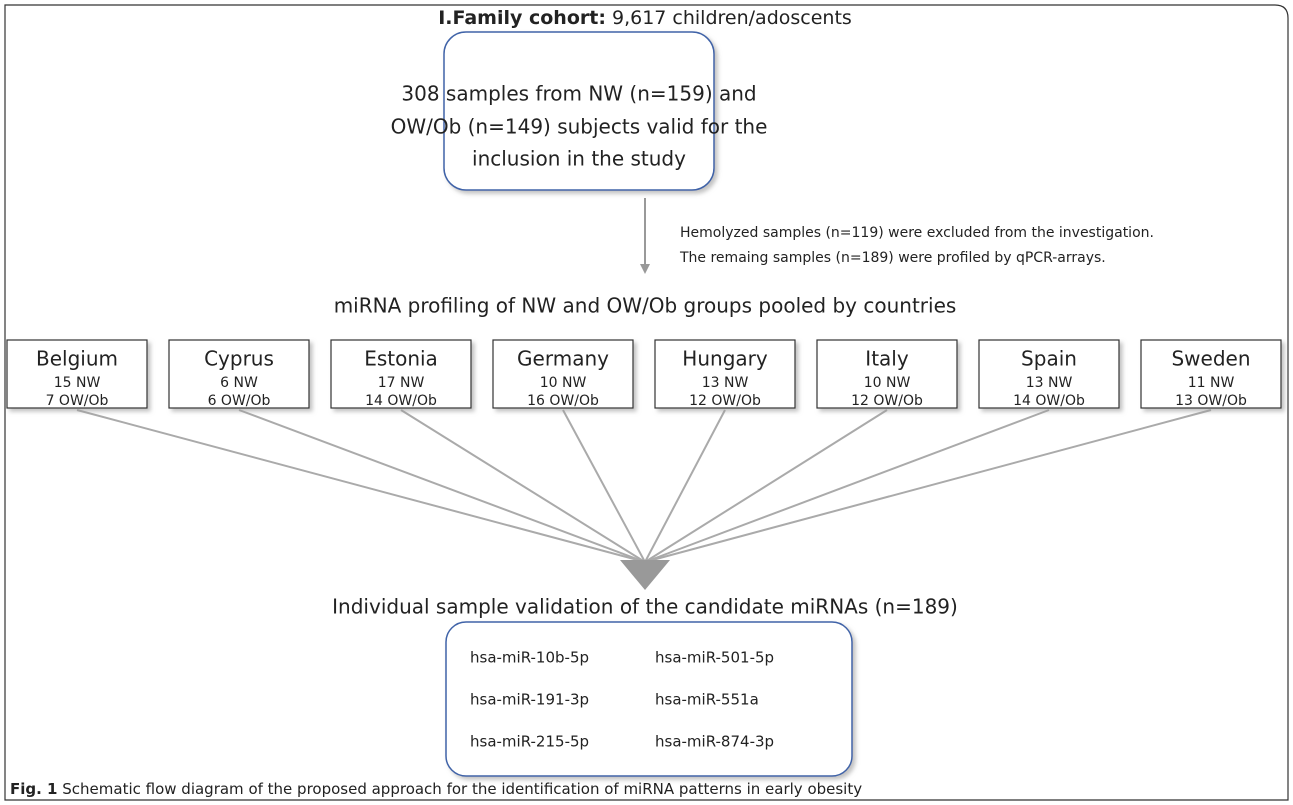  What do you see at coordinates (645, 575) in the screenshot?
I see `merge-arrow-head` at bounding box center [645, 575].